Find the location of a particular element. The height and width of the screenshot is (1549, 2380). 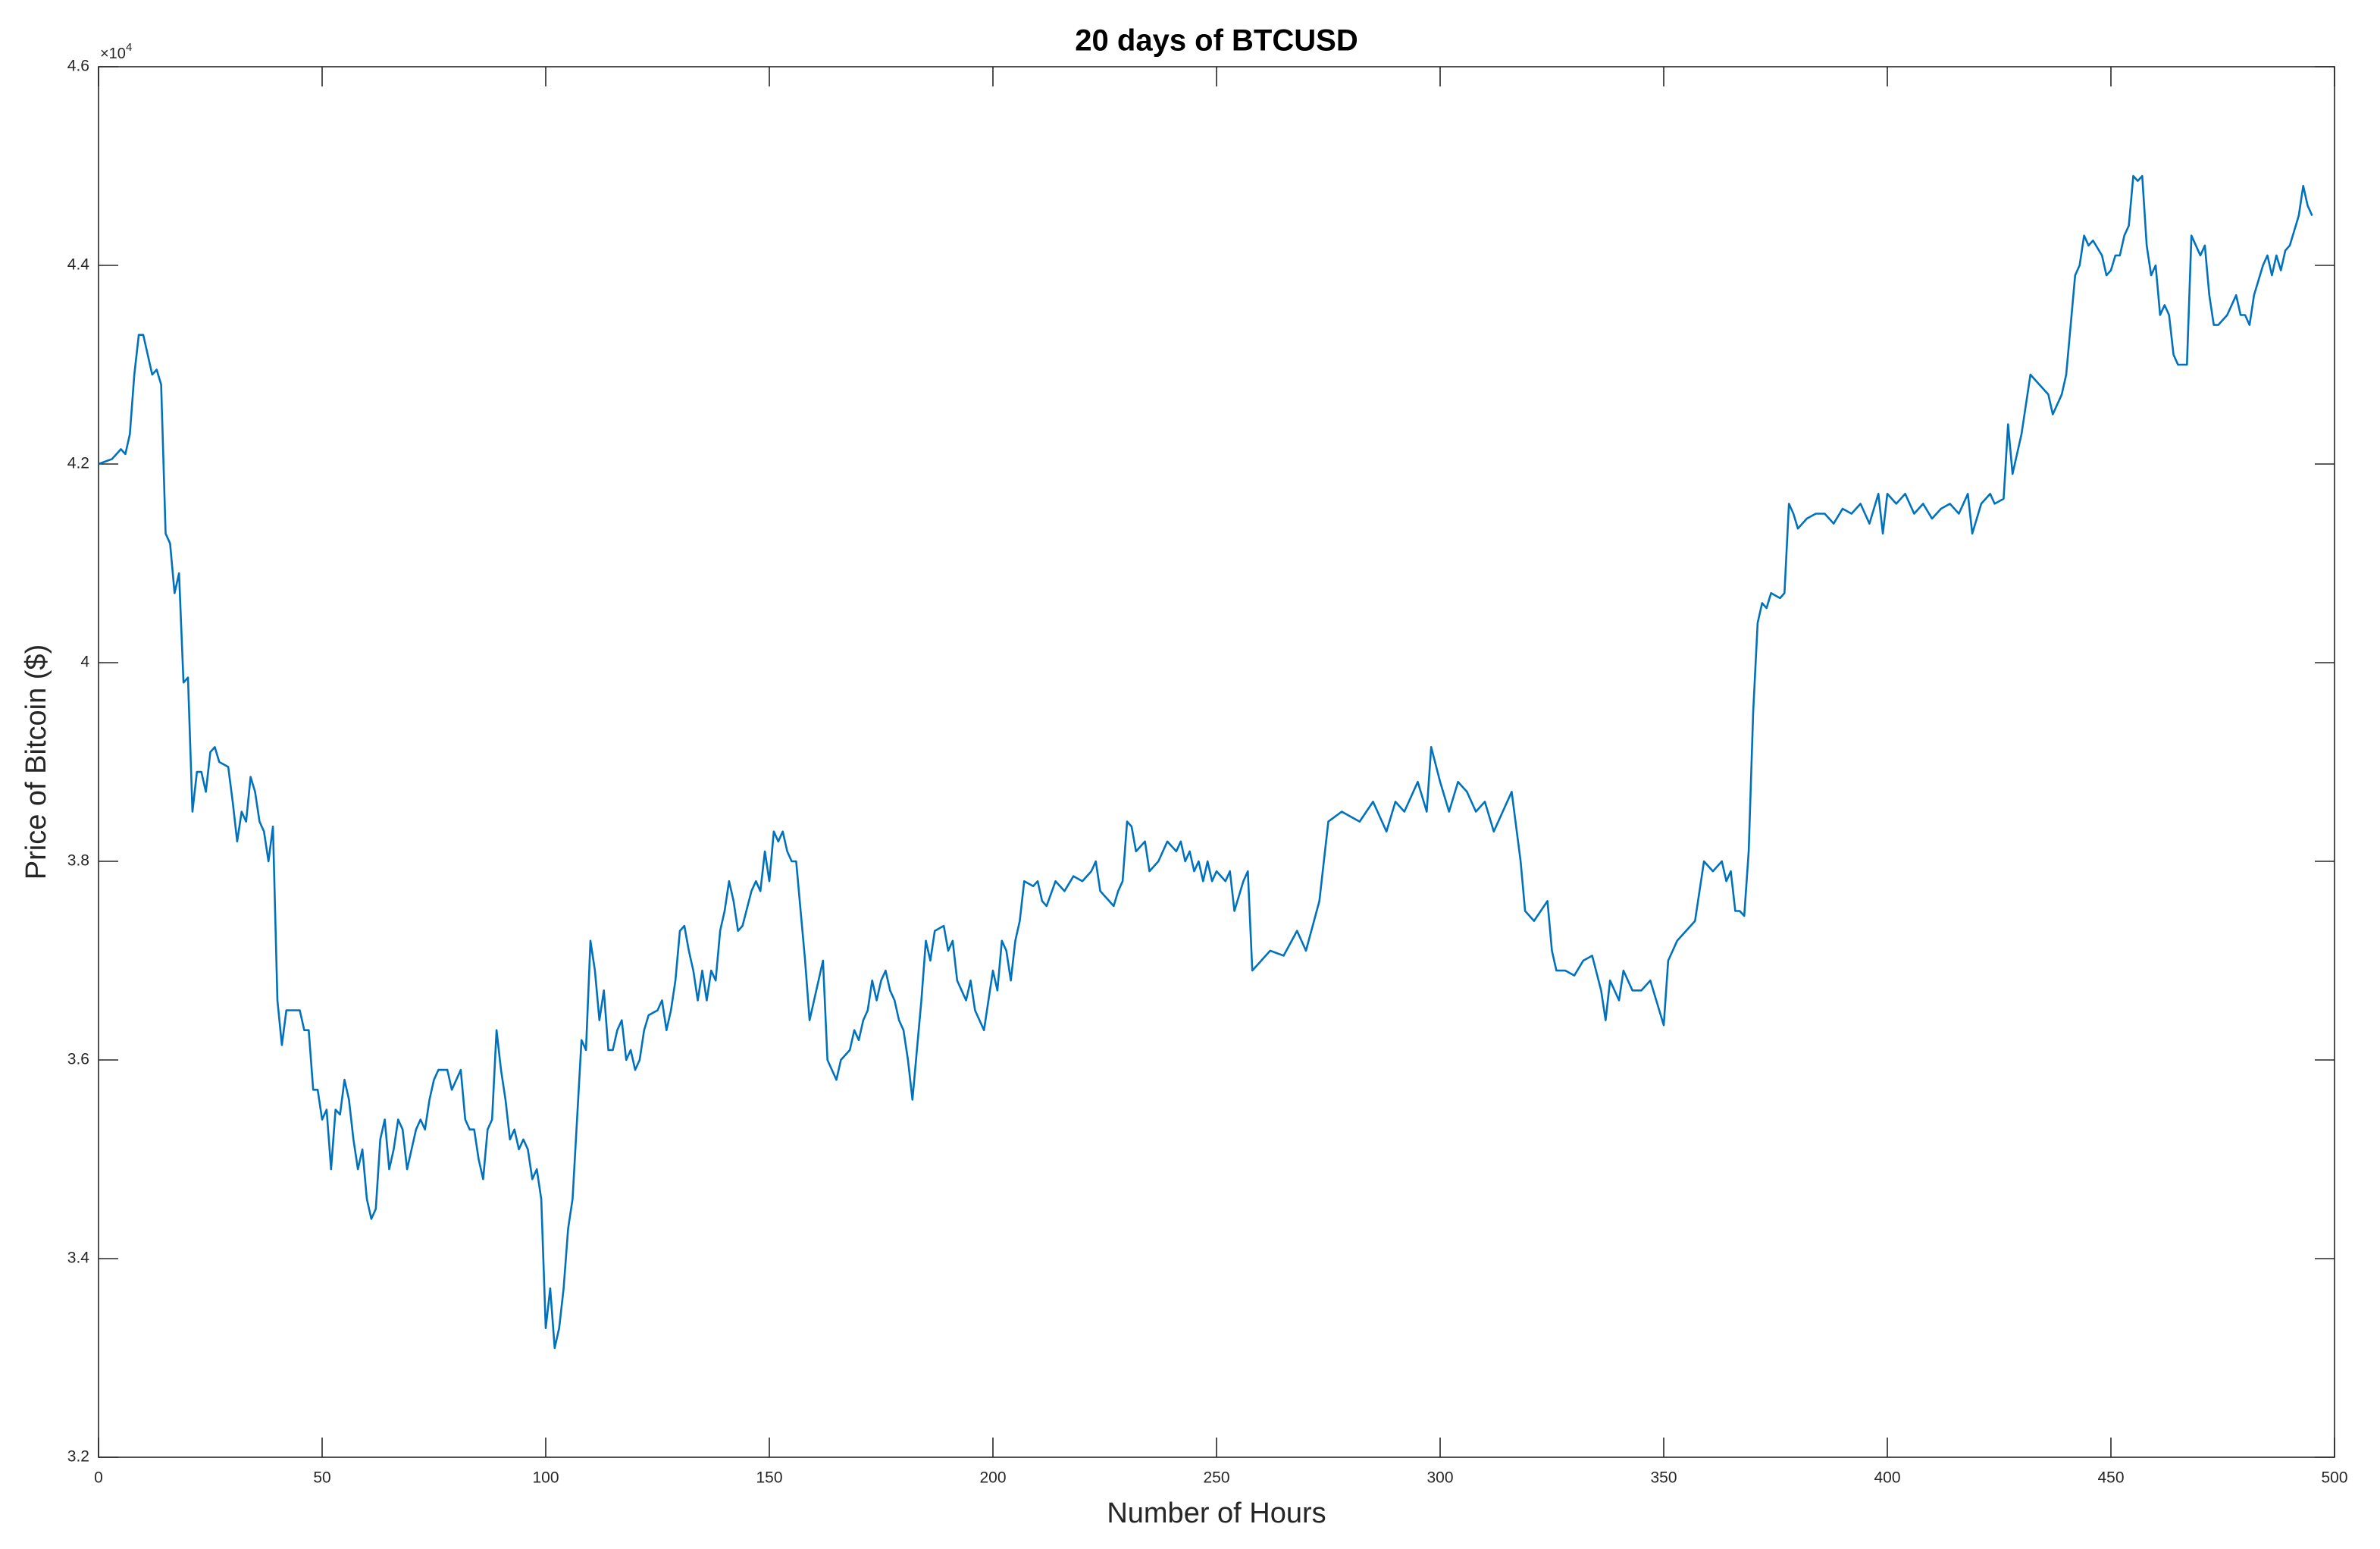

x-tick-label: 200 is located at coordinates (993, 1478).